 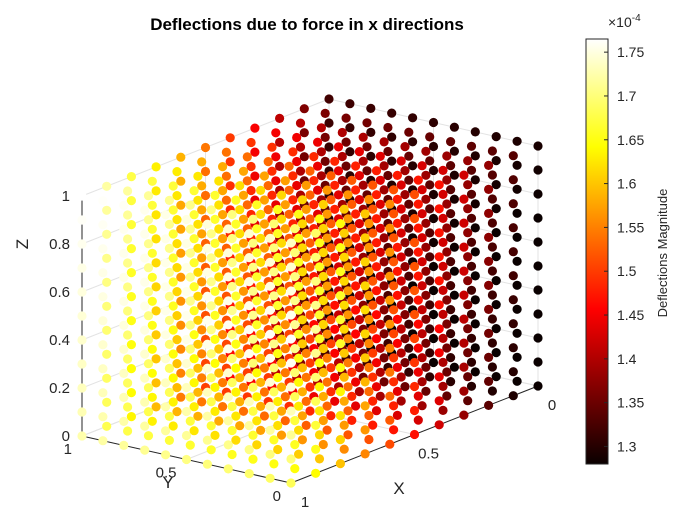 What do you see at coordinates (627, 271) in the screenshot?
I see `colorbar-tick-label: 1.5` at bounding box center [627, 271].